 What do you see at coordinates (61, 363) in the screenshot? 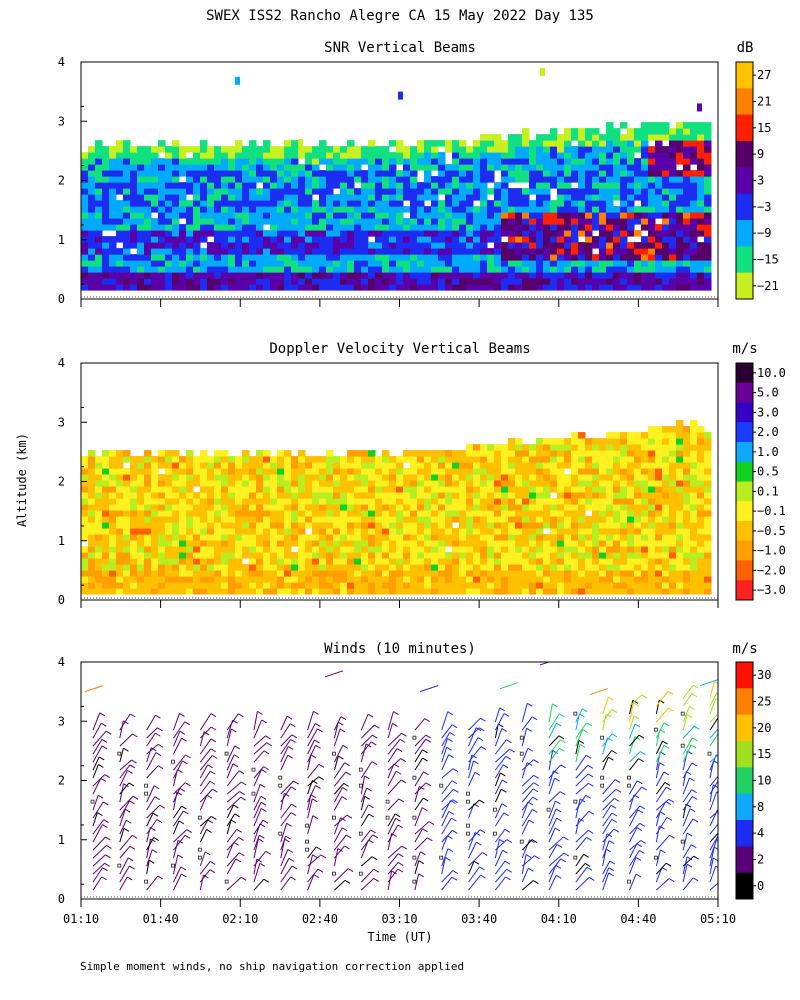
I see `y-tick-label: 4` at bounding box center [61, 363].